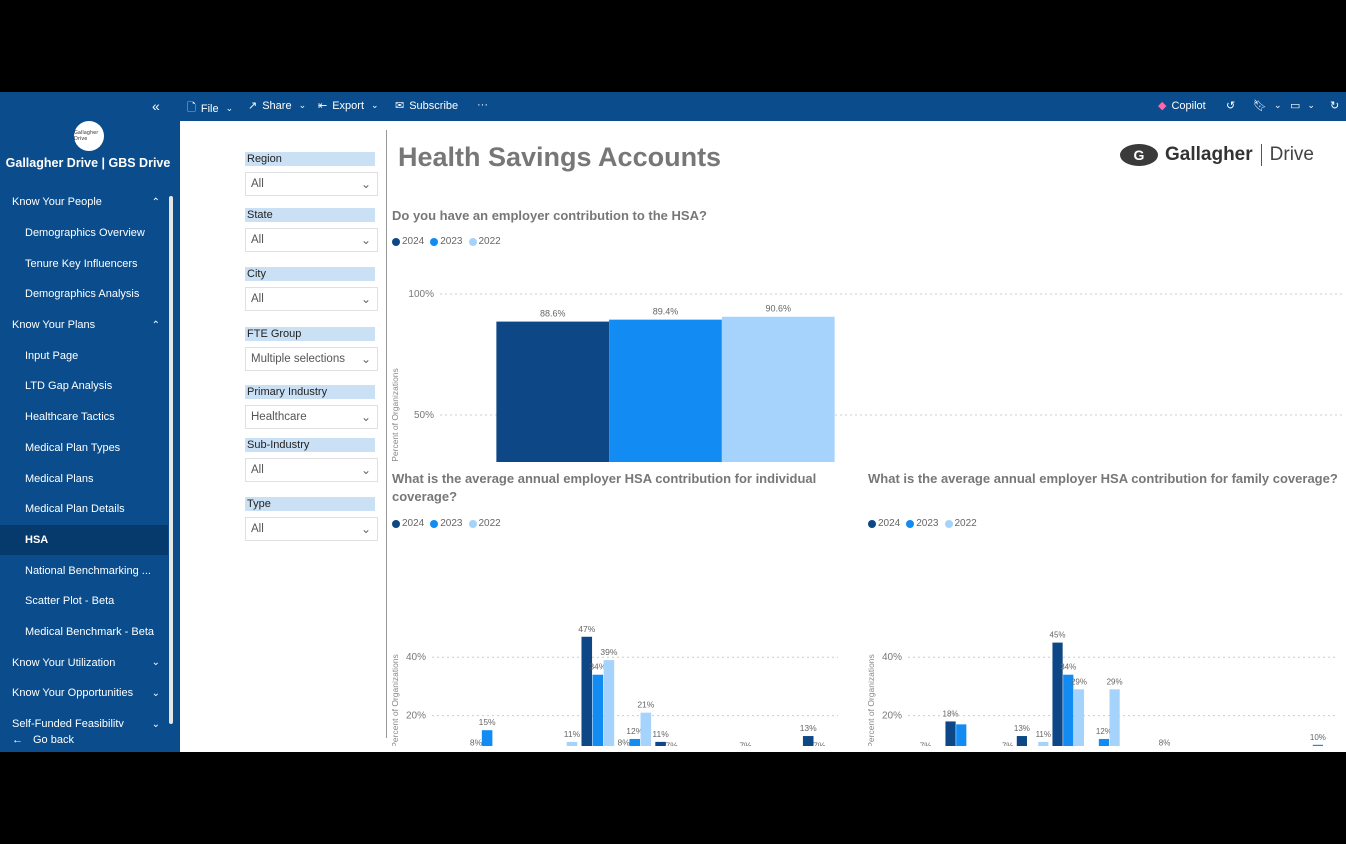  Describe the element at coordinates (927, 523) in the screenshot. I see `legend-label: 2023` at that location.